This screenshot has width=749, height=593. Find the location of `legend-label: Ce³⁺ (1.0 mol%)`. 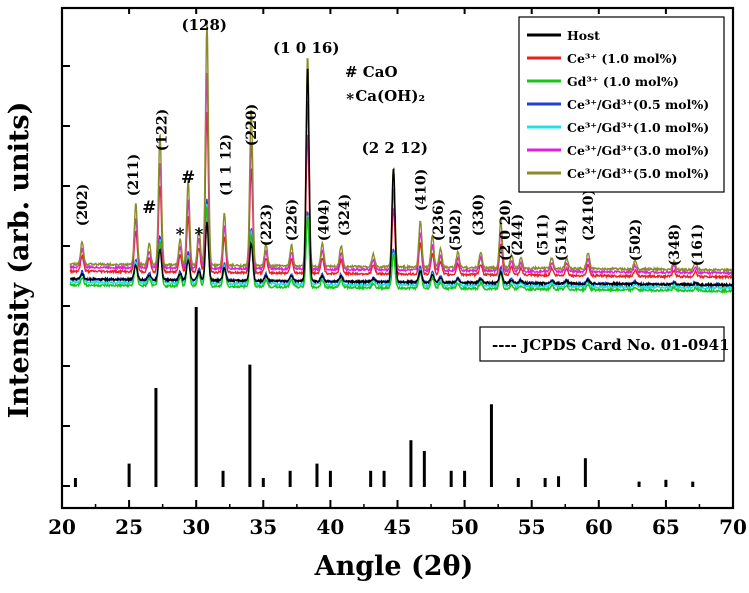

legend-label: Ce³⁺ (1.0 mol%) is located at coordinates (622, 58).